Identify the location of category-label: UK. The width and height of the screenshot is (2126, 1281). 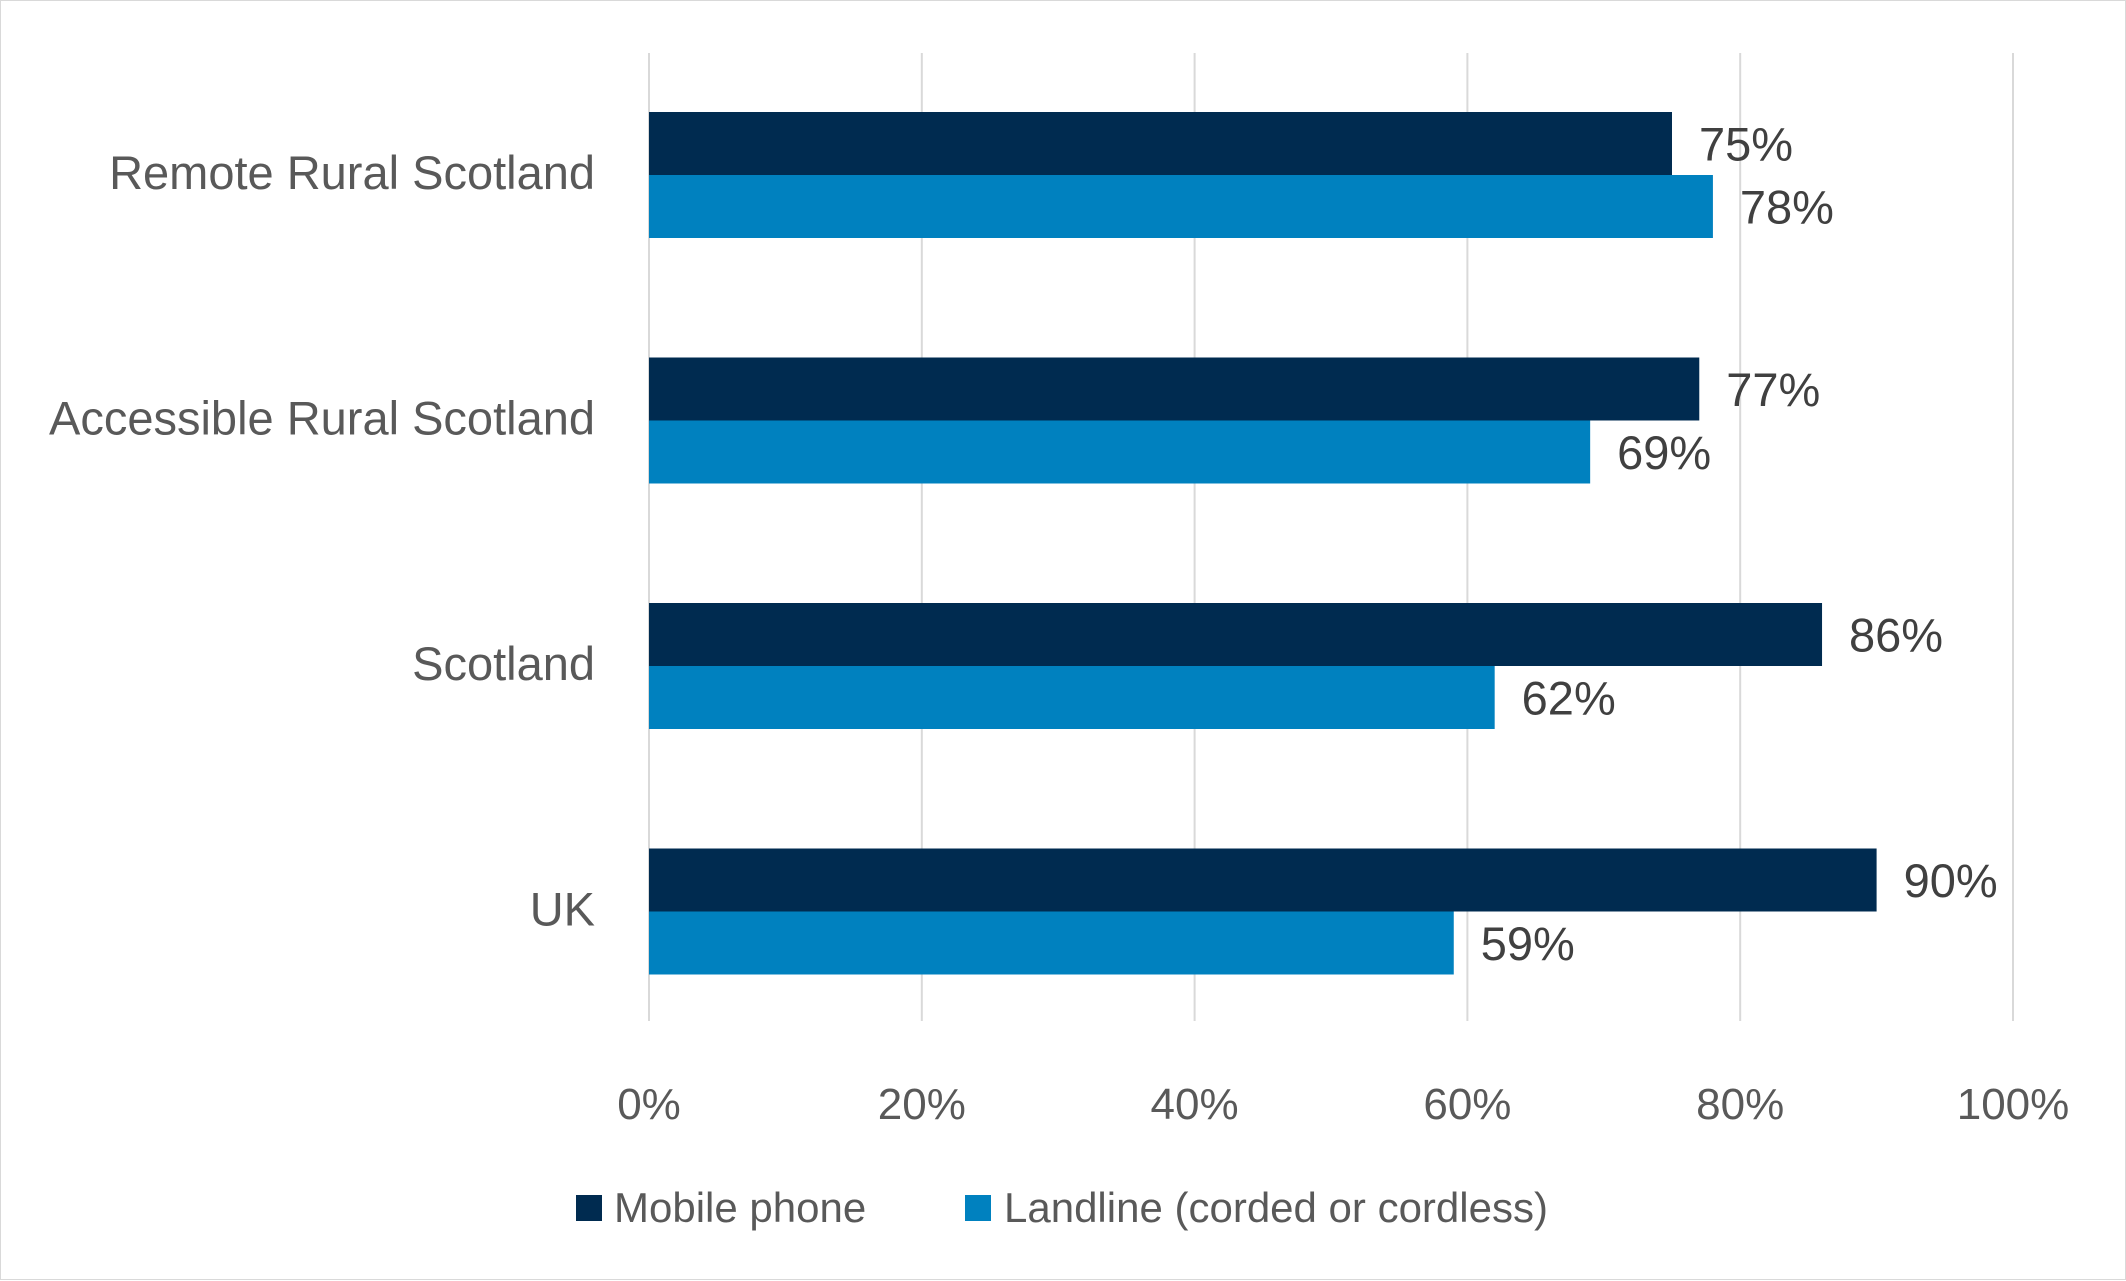
(562, 909).